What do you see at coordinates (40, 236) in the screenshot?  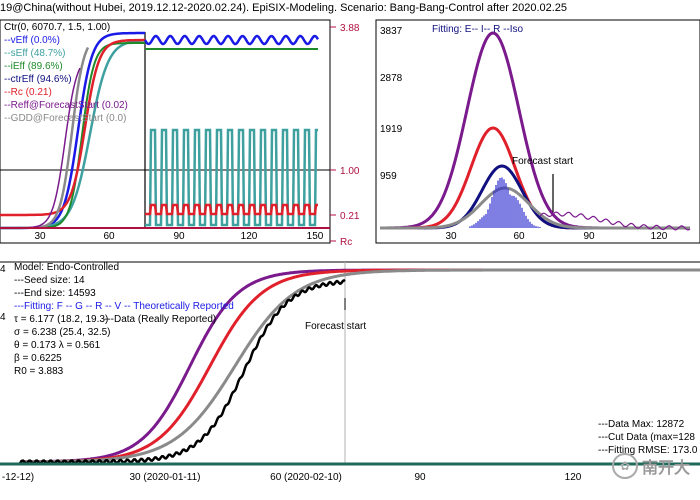 I see `p1-xtick-0: 30` at bounding box center [40, 236].